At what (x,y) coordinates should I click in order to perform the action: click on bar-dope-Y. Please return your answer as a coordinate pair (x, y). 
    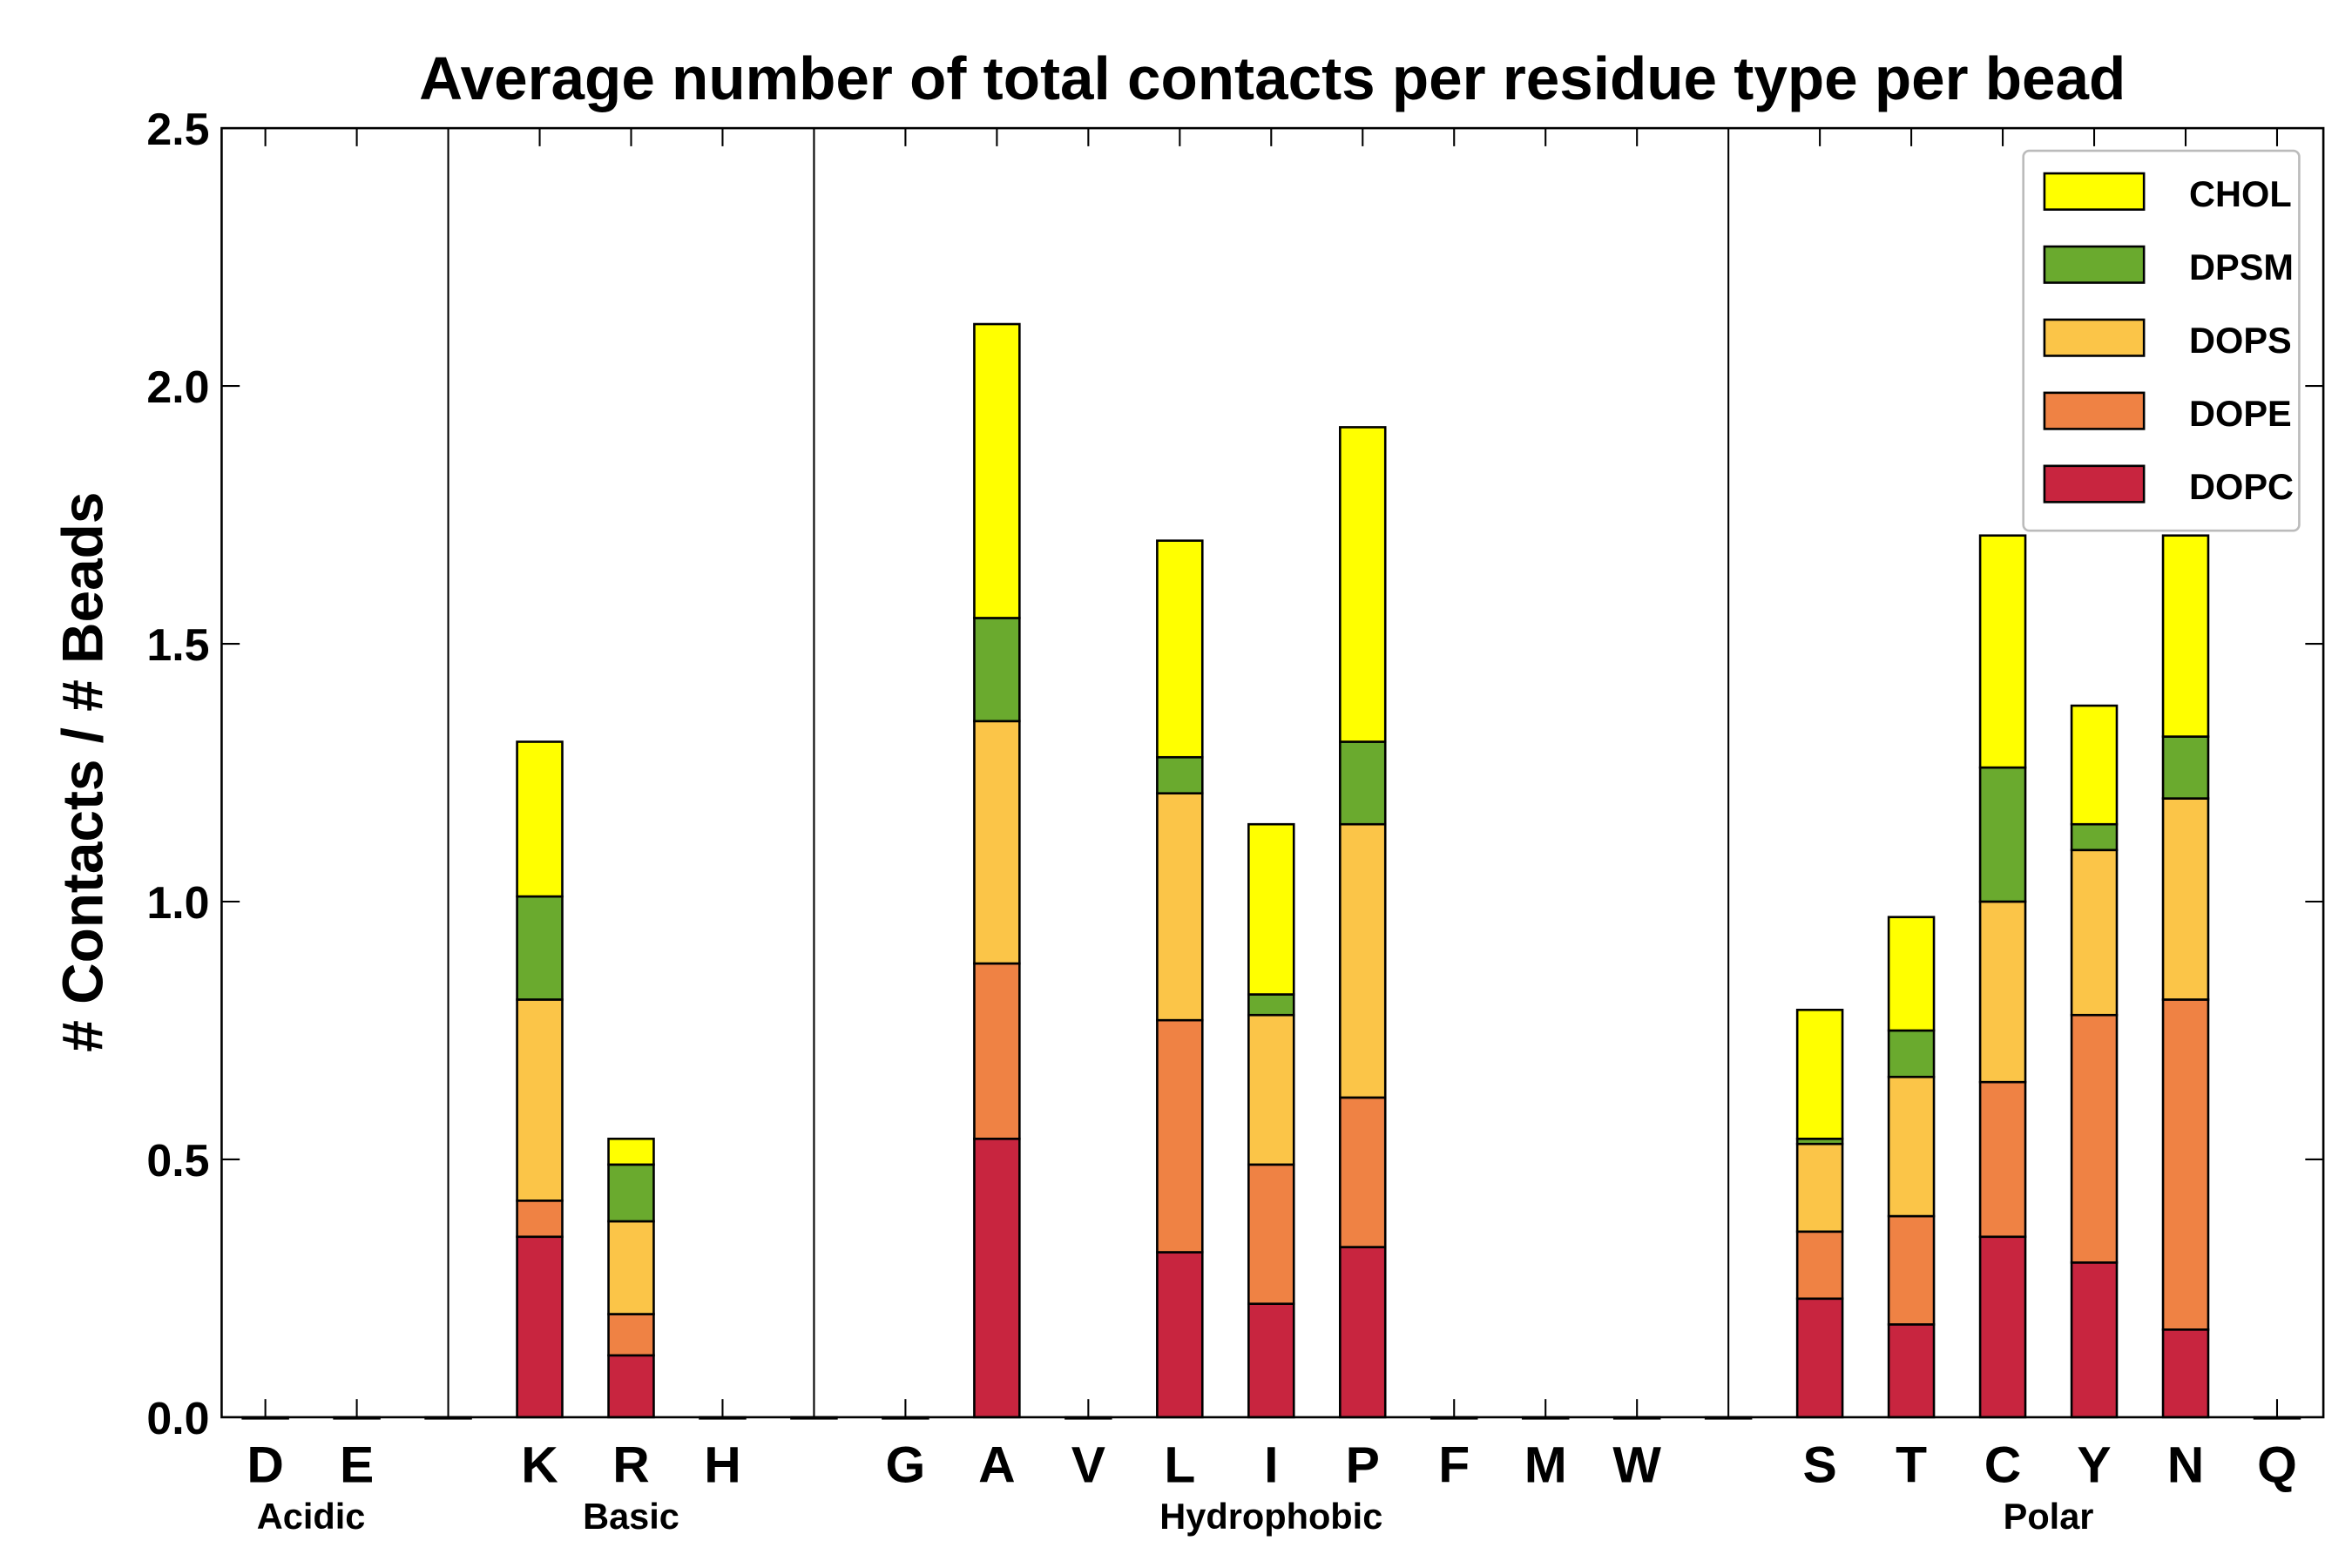
    Looking at the image, I should click on (2094, 1138).